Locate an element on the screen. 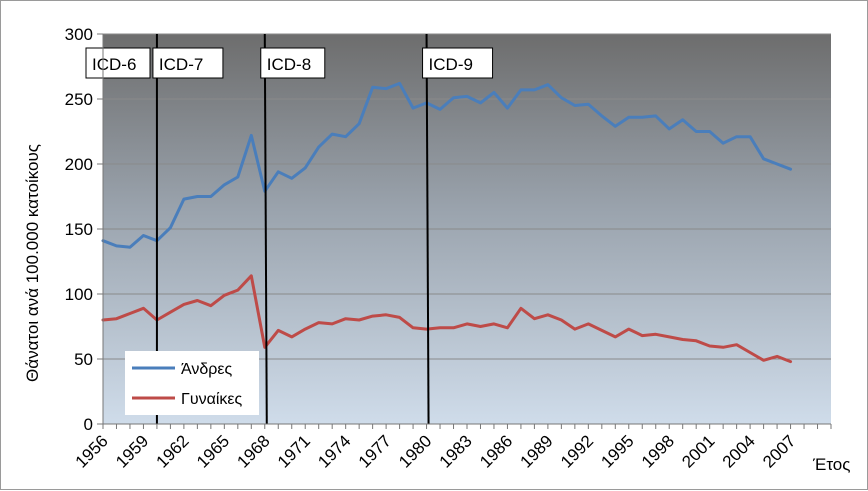 The image size is (868, 491). x-tick-label: 1974 is located at coordinates (334, 451).